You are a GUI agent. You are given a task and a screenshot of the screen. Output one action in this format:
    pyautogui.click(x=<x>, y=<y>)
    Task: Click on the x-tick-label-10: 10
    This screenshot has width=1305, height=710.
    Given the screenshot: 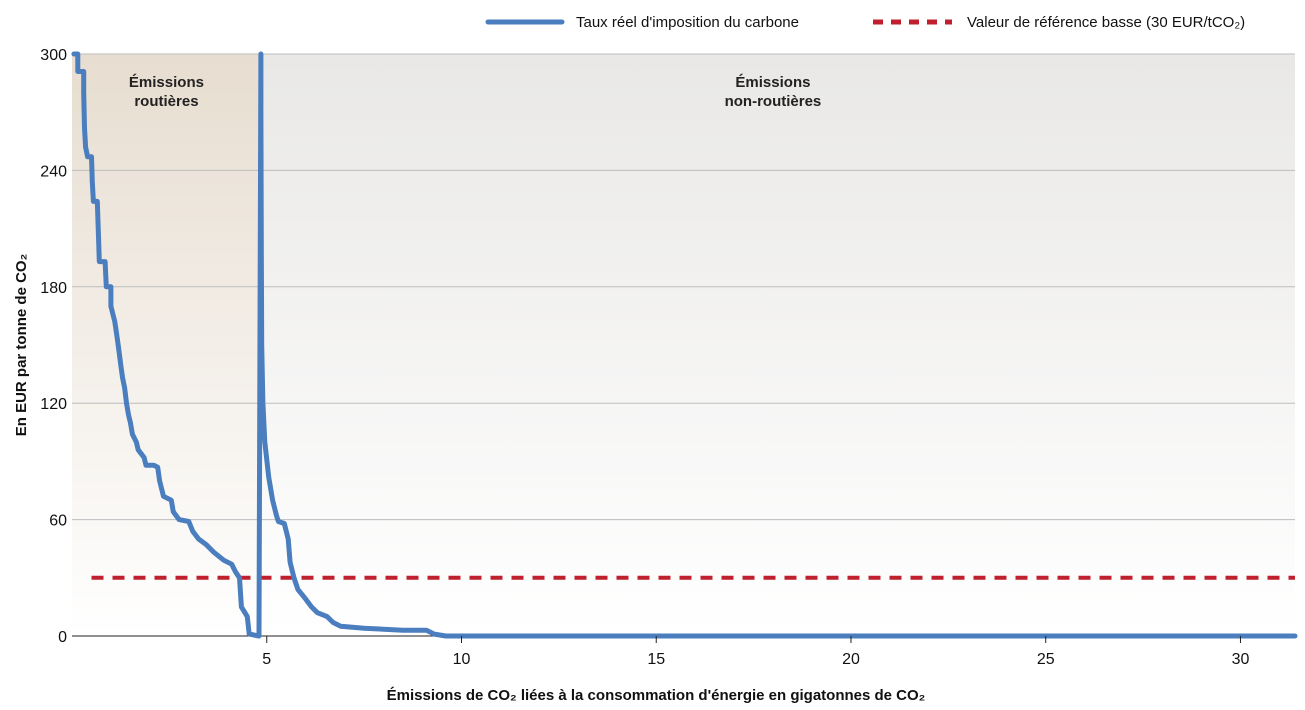 What is the action you would take?
    pyautogui.click(x=462, y=659)
    